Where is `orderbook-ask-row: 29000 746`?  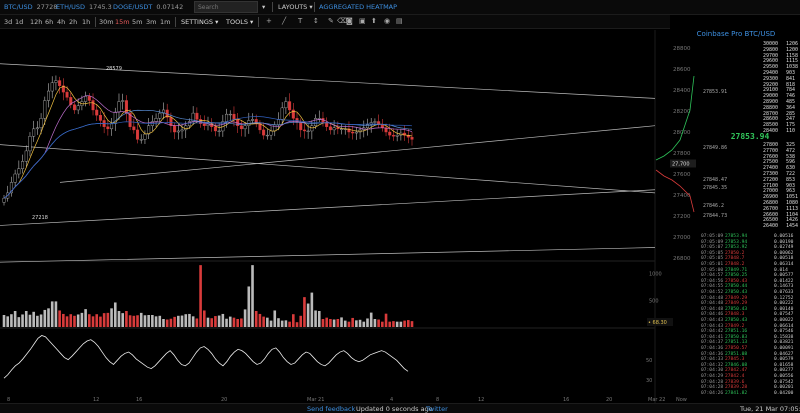
orderbook-ask-row: 29000 746 is located at coordinates (750, 96).